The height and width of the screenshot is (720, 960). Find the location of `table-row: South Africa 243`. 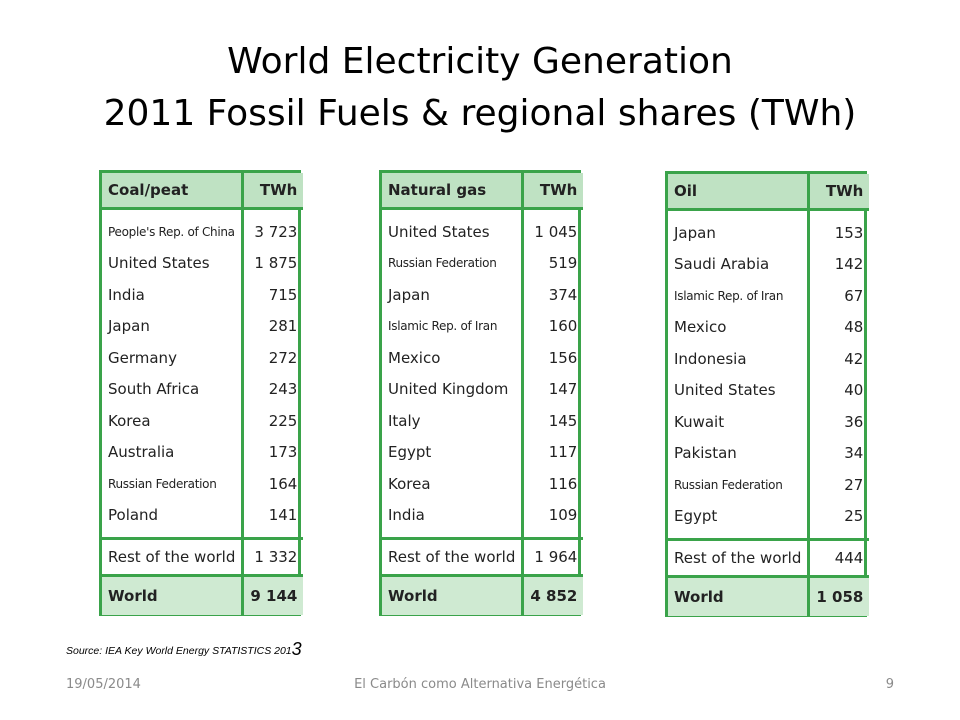

table-row: South Africa 243 is located at coordinates (202, 389).